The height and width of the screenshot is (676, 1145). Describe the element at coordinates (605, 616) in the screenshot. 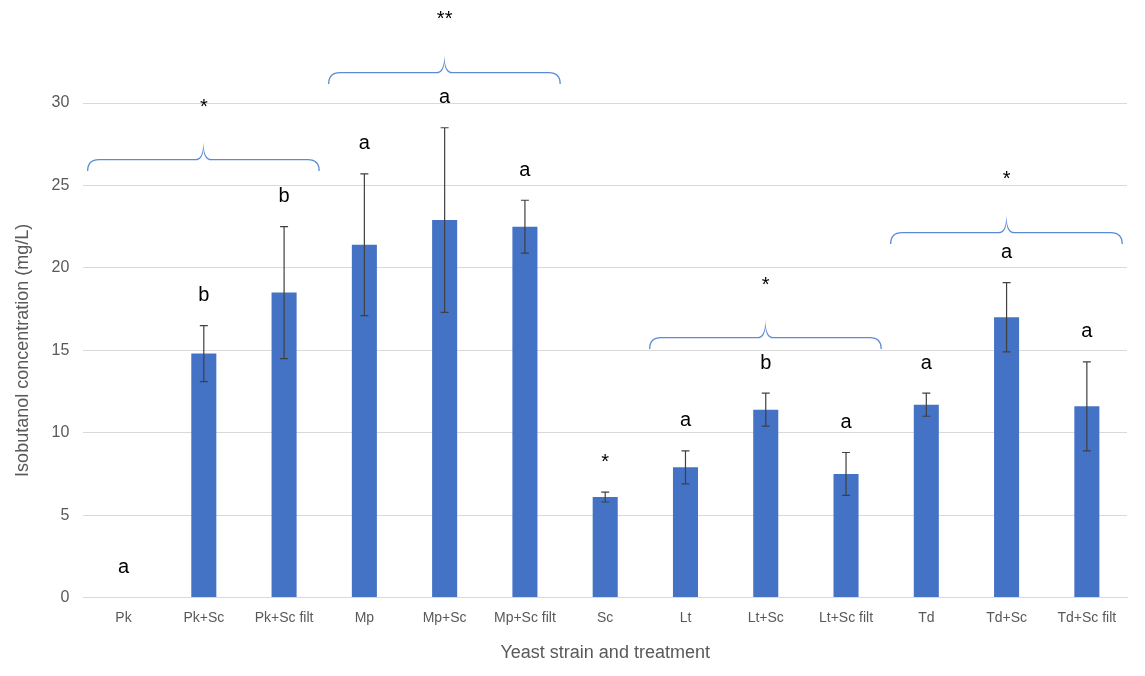

I see `x-tick-label: Sc` at that location.